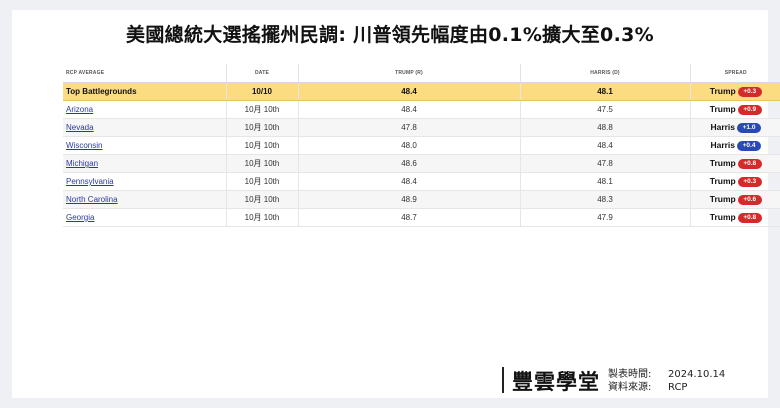 This screenshot has width=780, height=408. I want to click on made-time-value: 2024.10.14, so click(697, 374).